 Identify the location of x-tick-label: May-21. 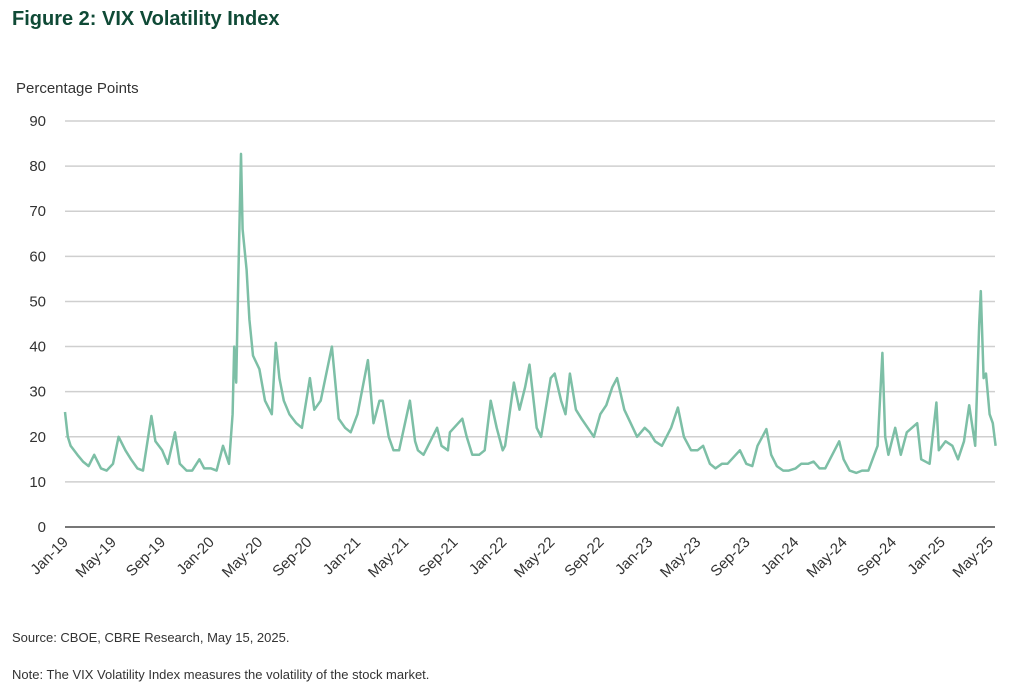
(388, 557).